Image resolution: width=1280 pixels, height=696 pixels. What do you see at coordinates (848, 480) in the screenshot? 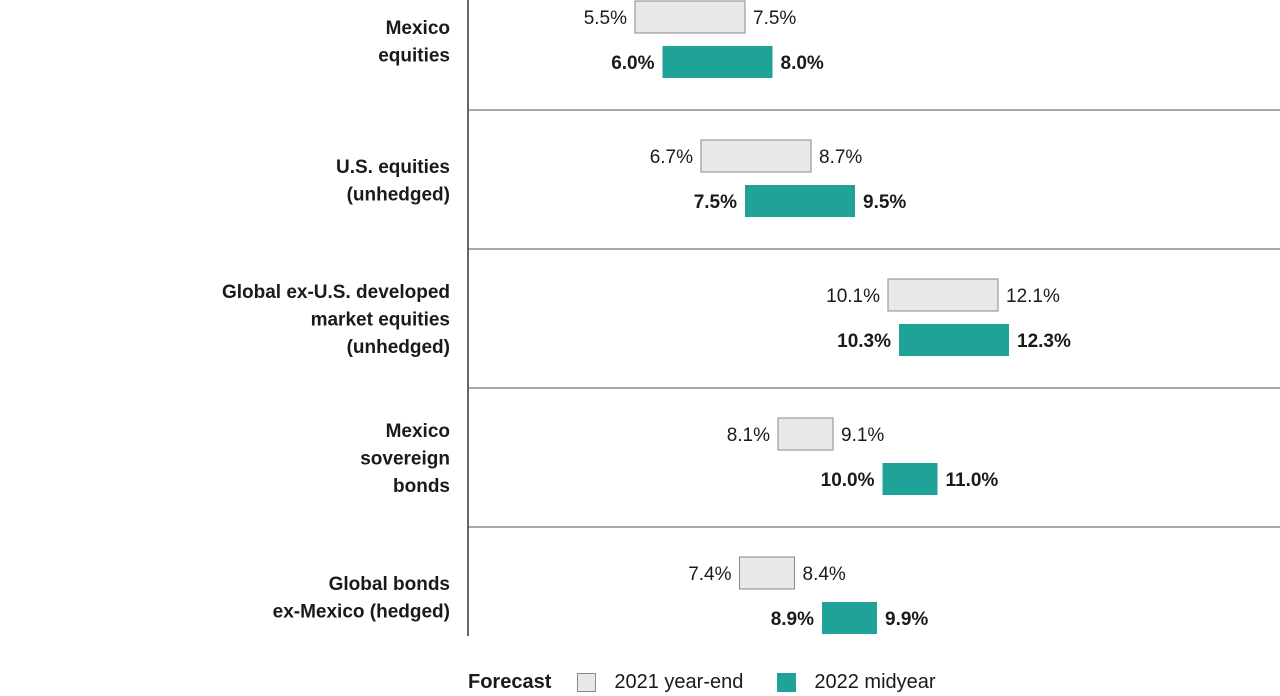
I see `value-label-low: 10.0%` at bounding box center [848, 480].